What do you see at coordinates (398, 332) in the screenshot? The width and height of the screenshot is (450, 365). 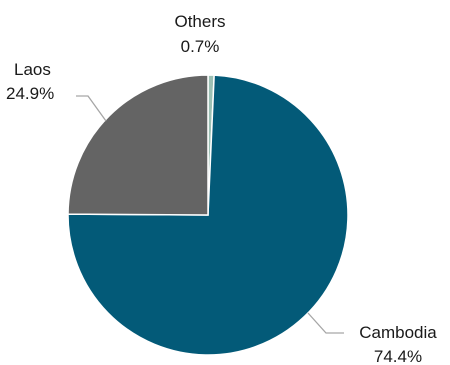 I see `slice-label-cambodia: Cambodia` at bounding box center [398, 332].